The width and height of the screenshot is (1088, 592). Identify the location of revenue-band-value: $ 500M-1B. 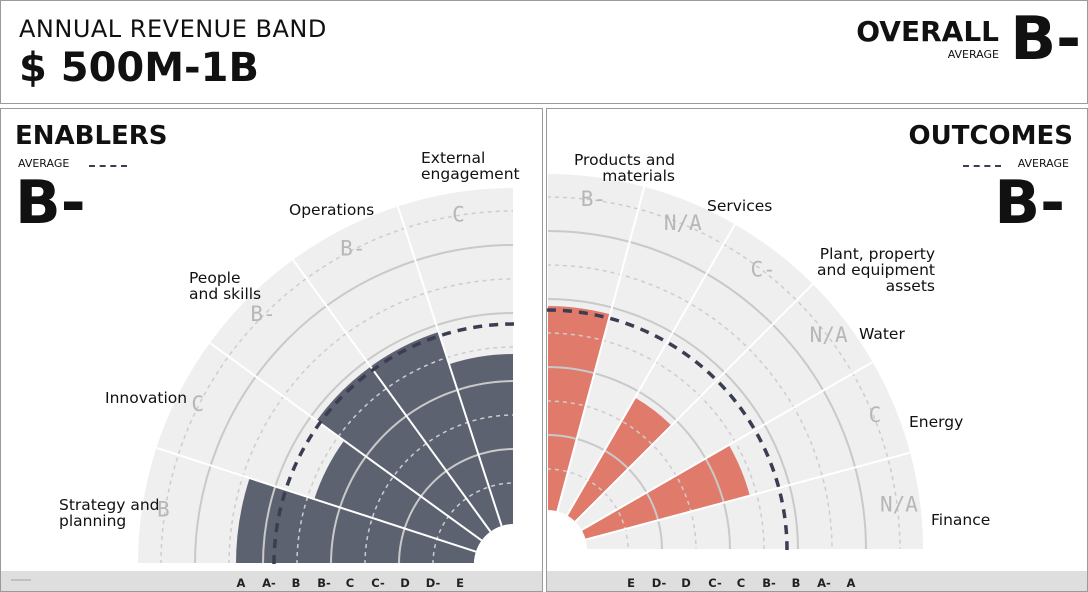
(139, 68).